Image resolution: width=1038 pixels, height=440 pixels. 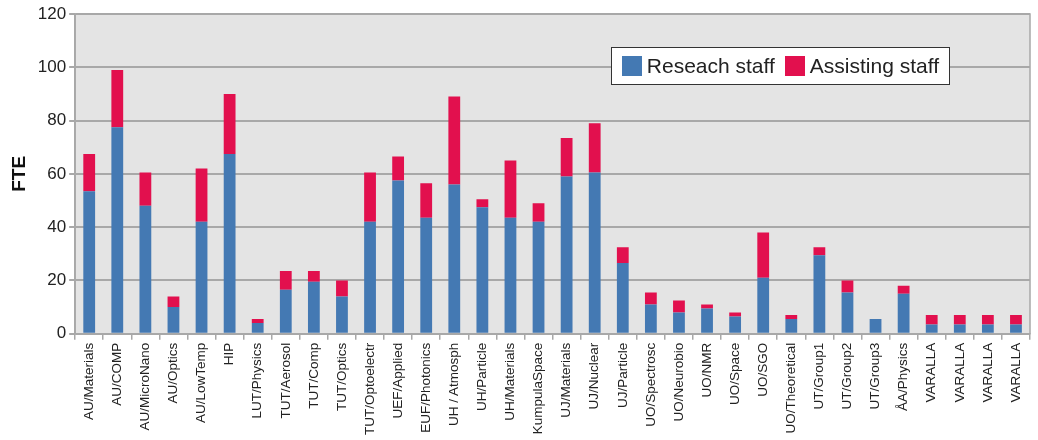 I want to click on x-tick-label: HIP, so click(x=229, y=354).